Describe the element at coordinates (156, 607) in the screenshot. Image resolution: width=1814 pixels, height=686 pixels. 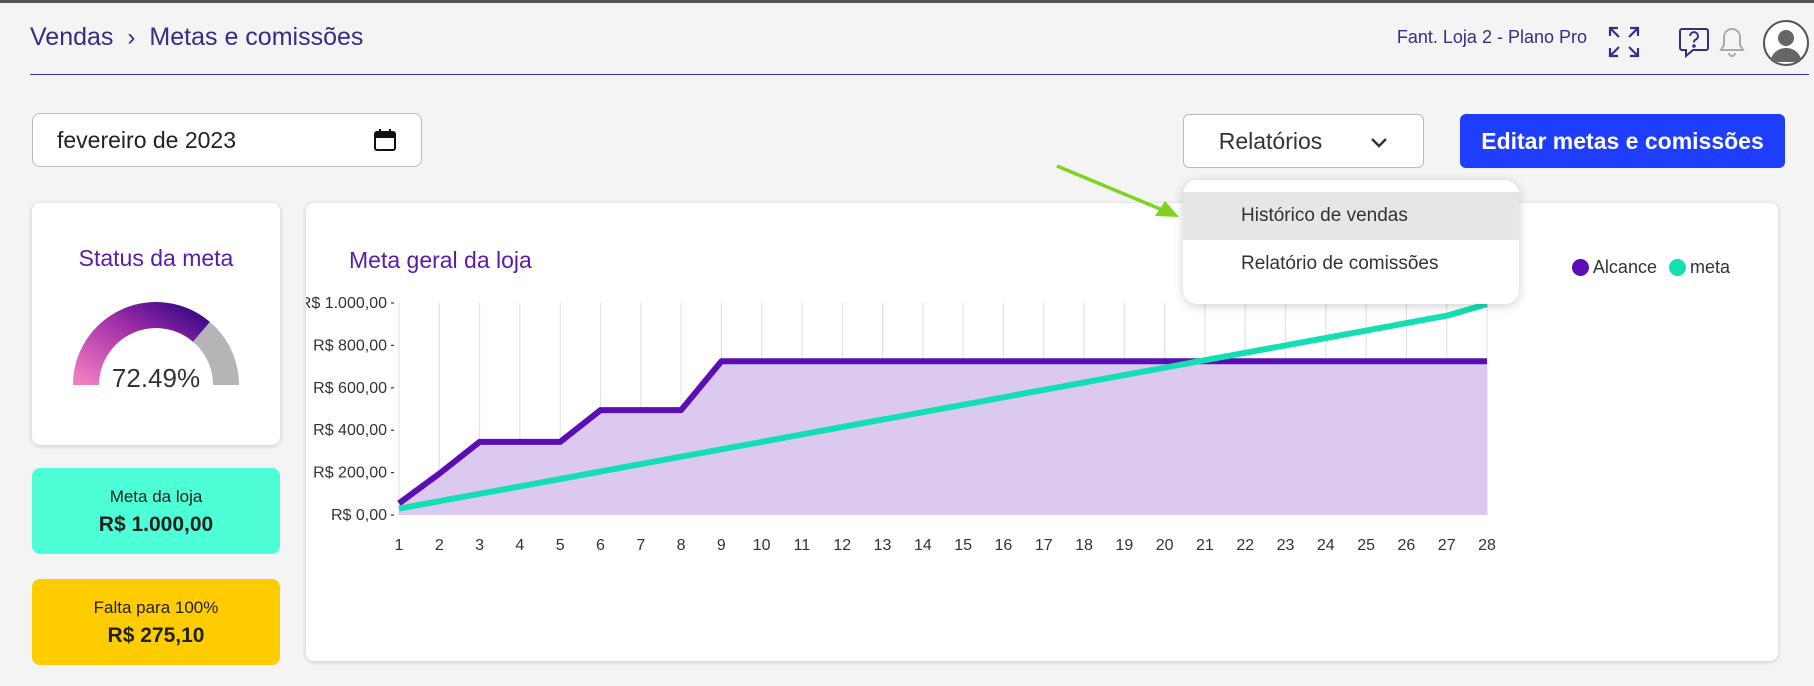
I see `remaining-label: Falta para 100%` at that location.